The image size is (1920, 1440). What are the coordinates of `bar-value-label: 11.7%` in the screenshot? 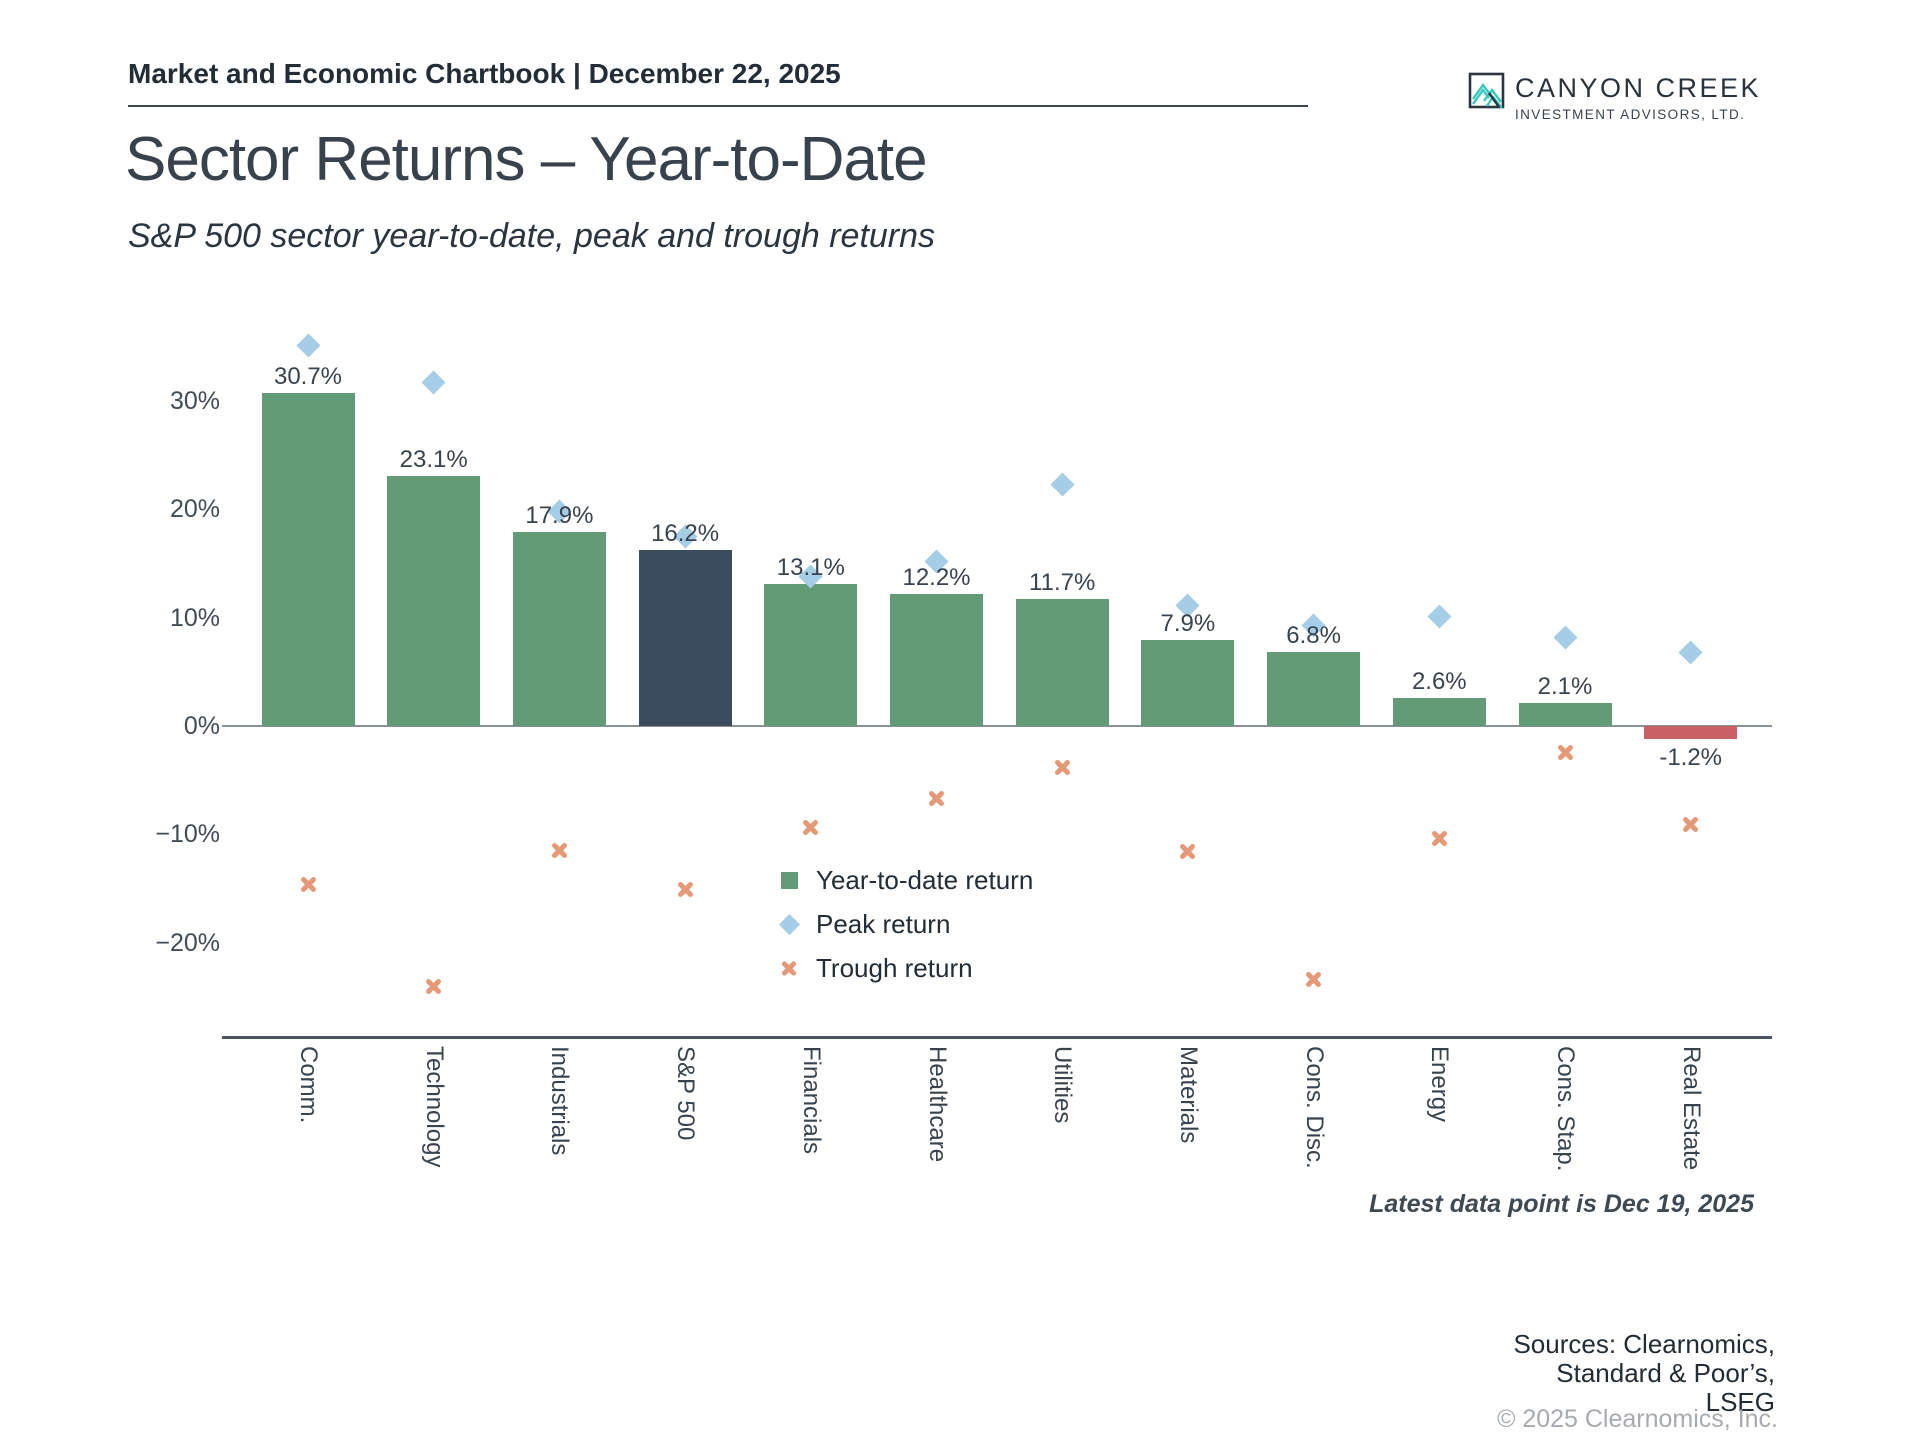 It's located at (1062, 583).